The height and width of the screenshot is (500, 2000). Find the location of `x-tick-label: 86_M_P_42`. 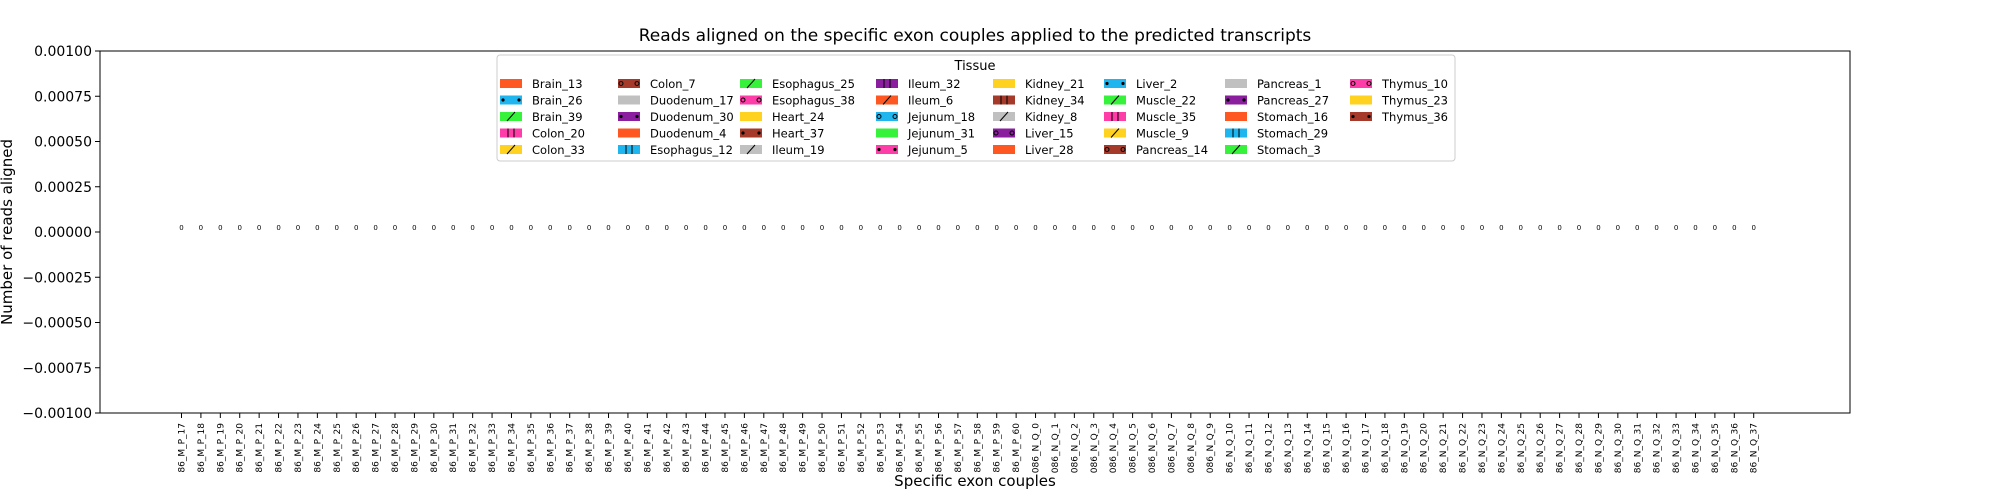

x-tick-label: 86_M_P_42 is located at coordinates (668, 448).